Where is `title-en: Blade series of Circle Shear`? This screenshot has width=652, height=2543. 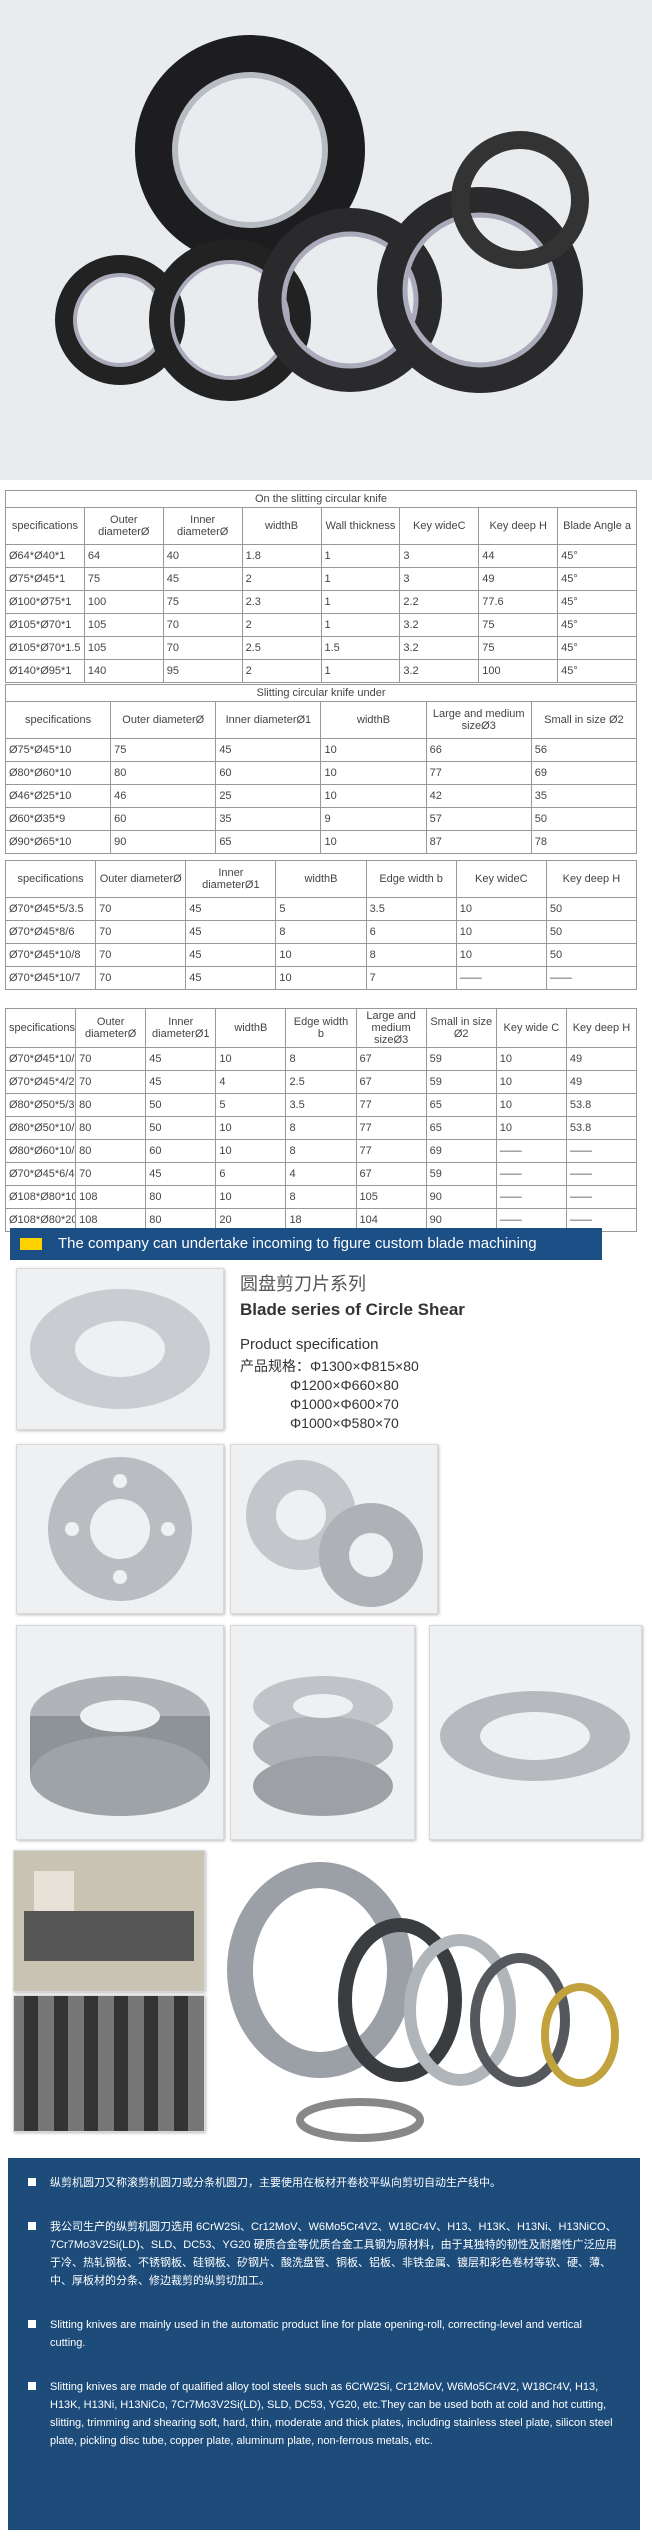 title-en: Blade series of Circle Shear is located at coordinates (352, 1309).